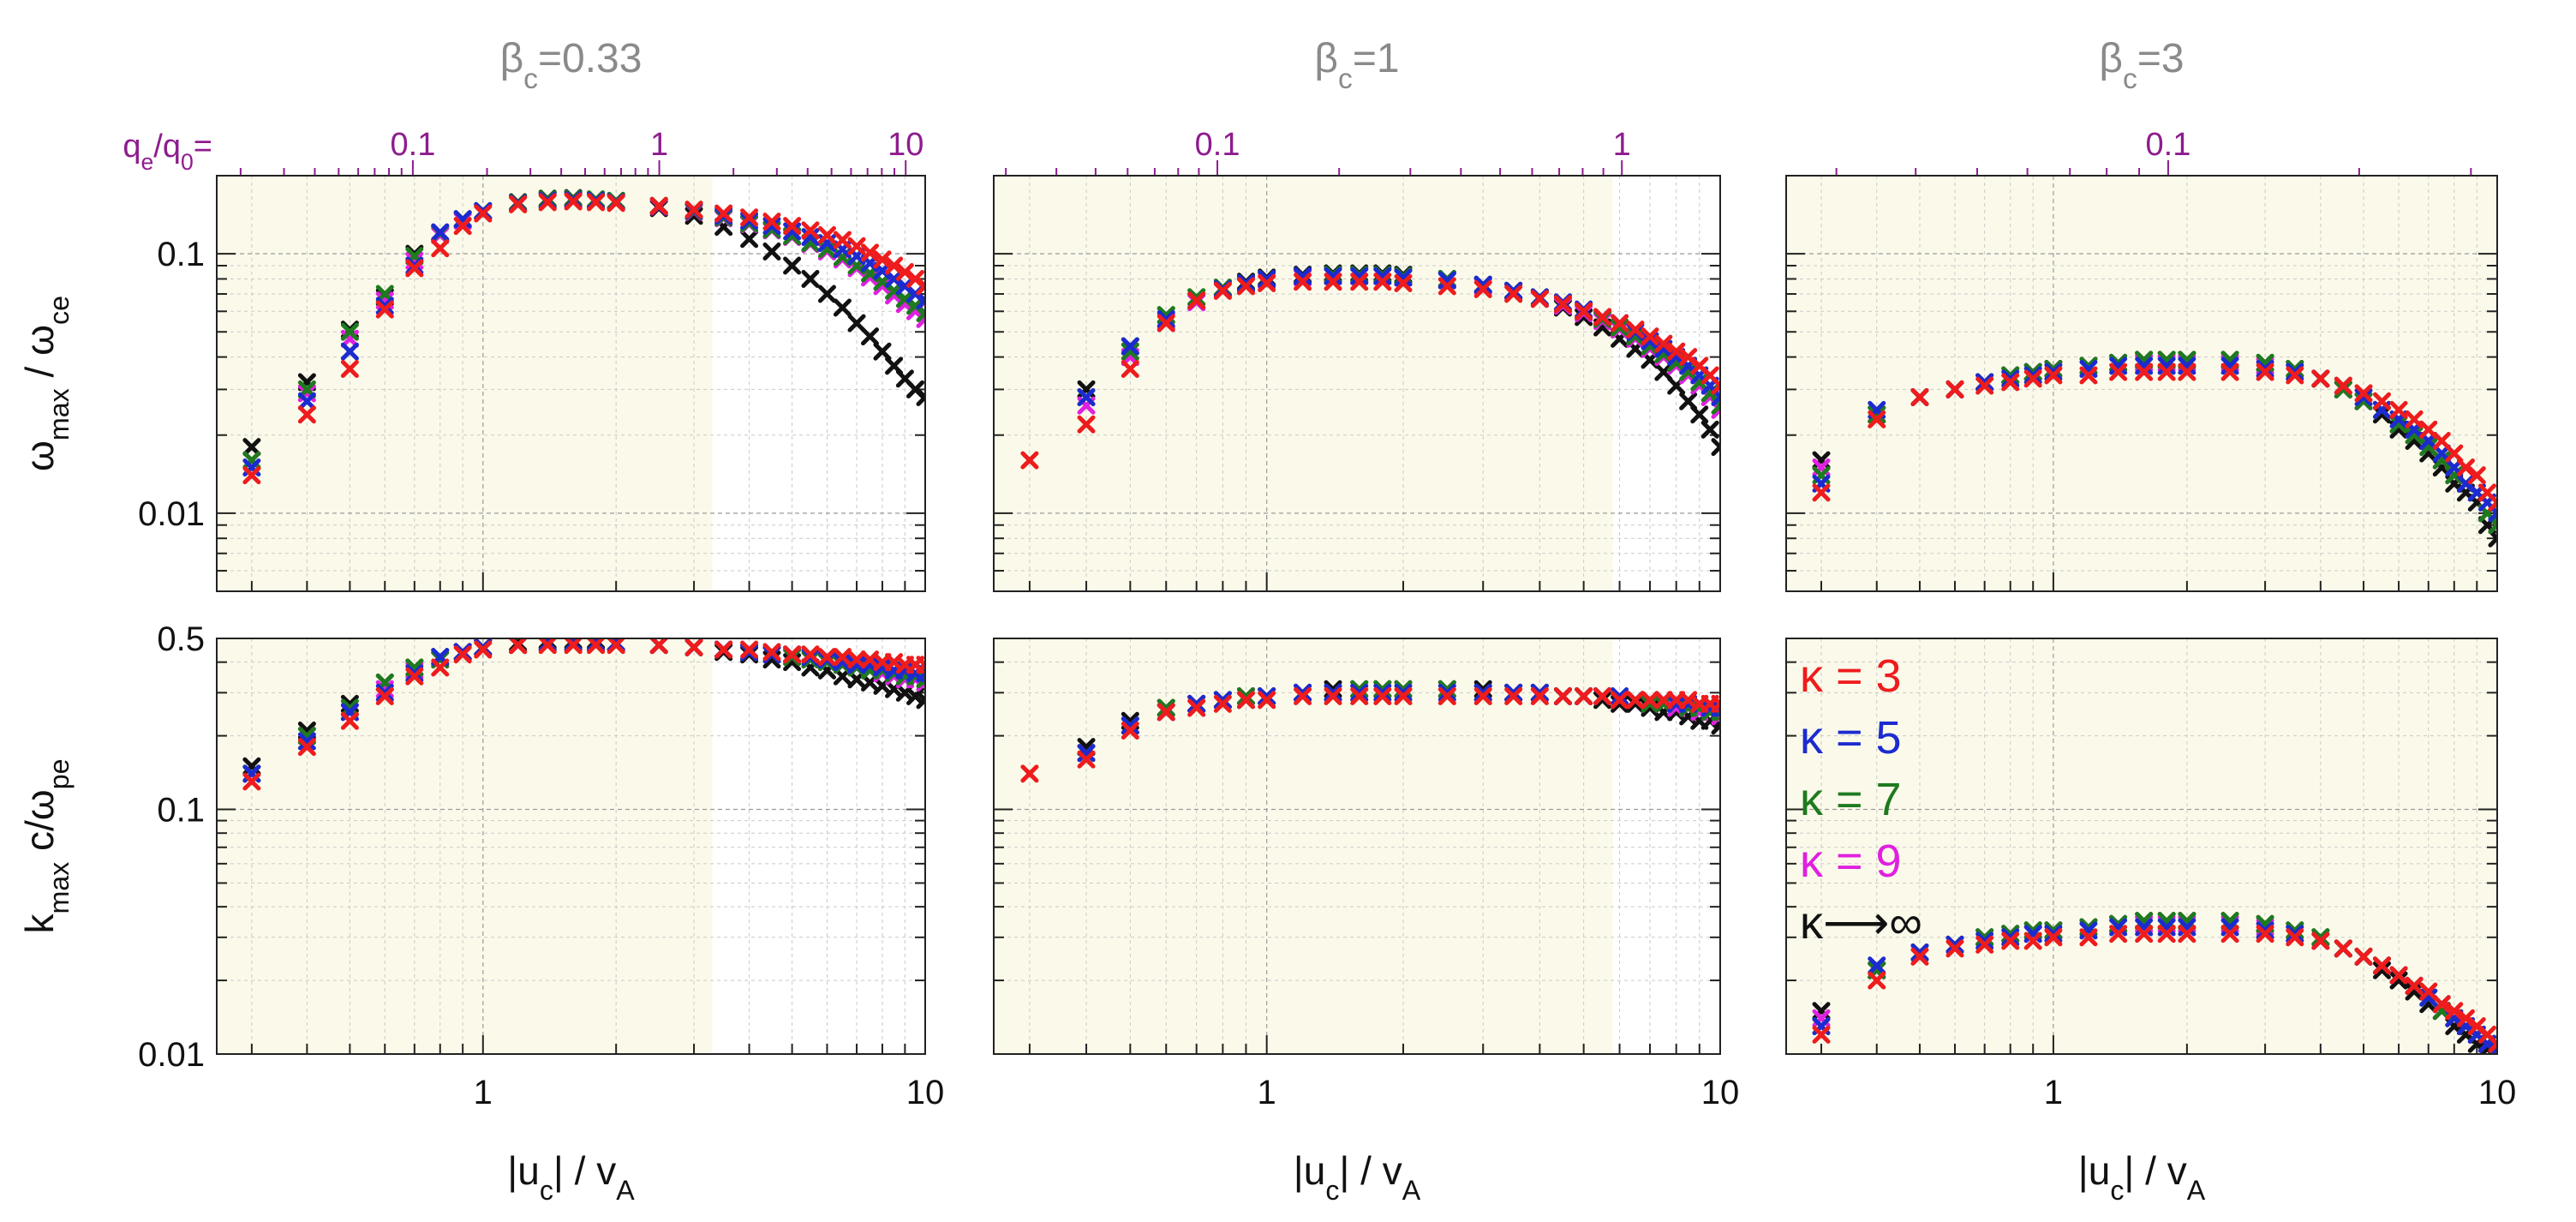 The height and width of the screenshot is (1222, 2576). I want to click on x-tick-label: 1, so click(1267, 1092).